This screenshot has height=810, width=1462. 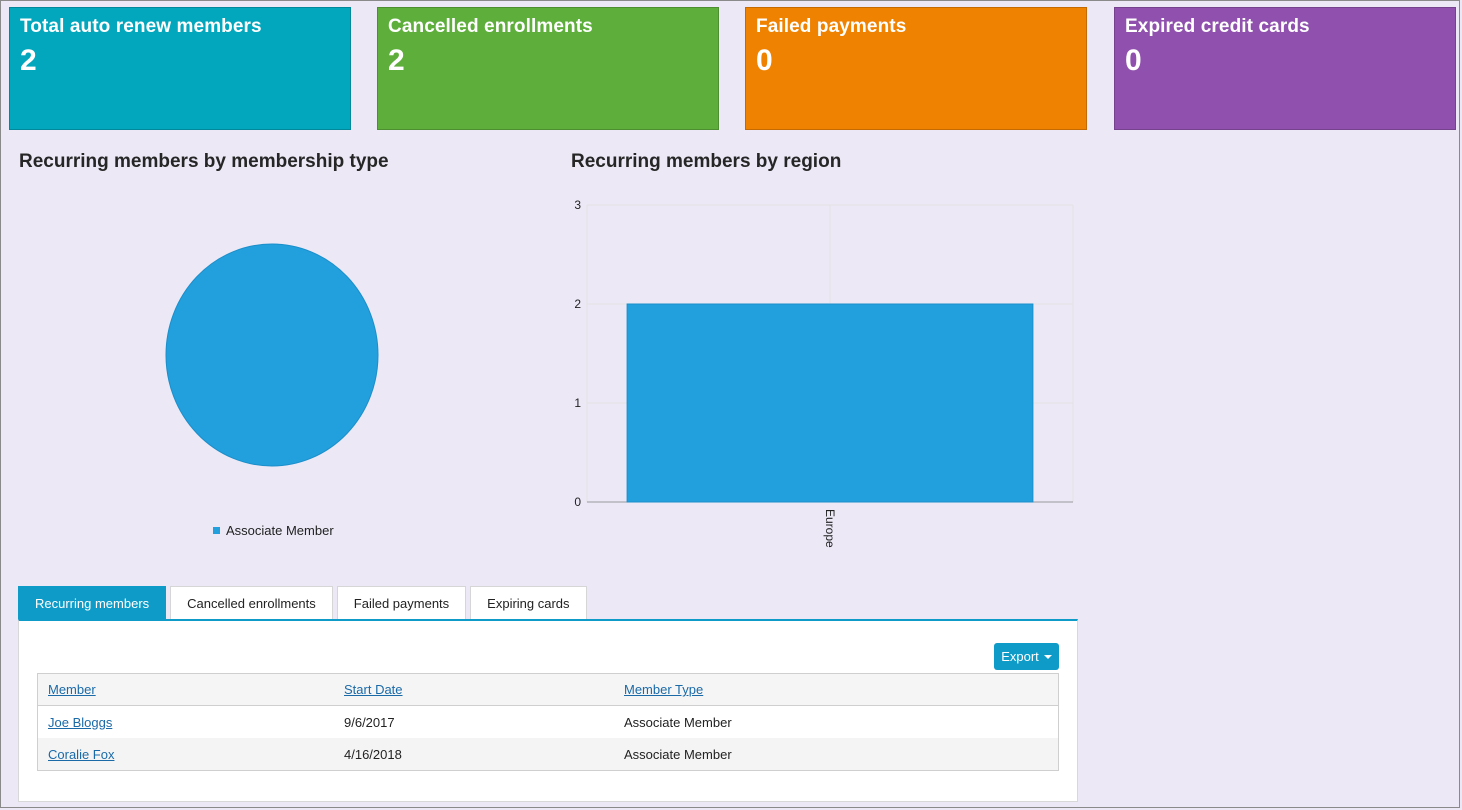 I want to click on cell-start-date: 9/6/2017, so click(x=369, y=722).